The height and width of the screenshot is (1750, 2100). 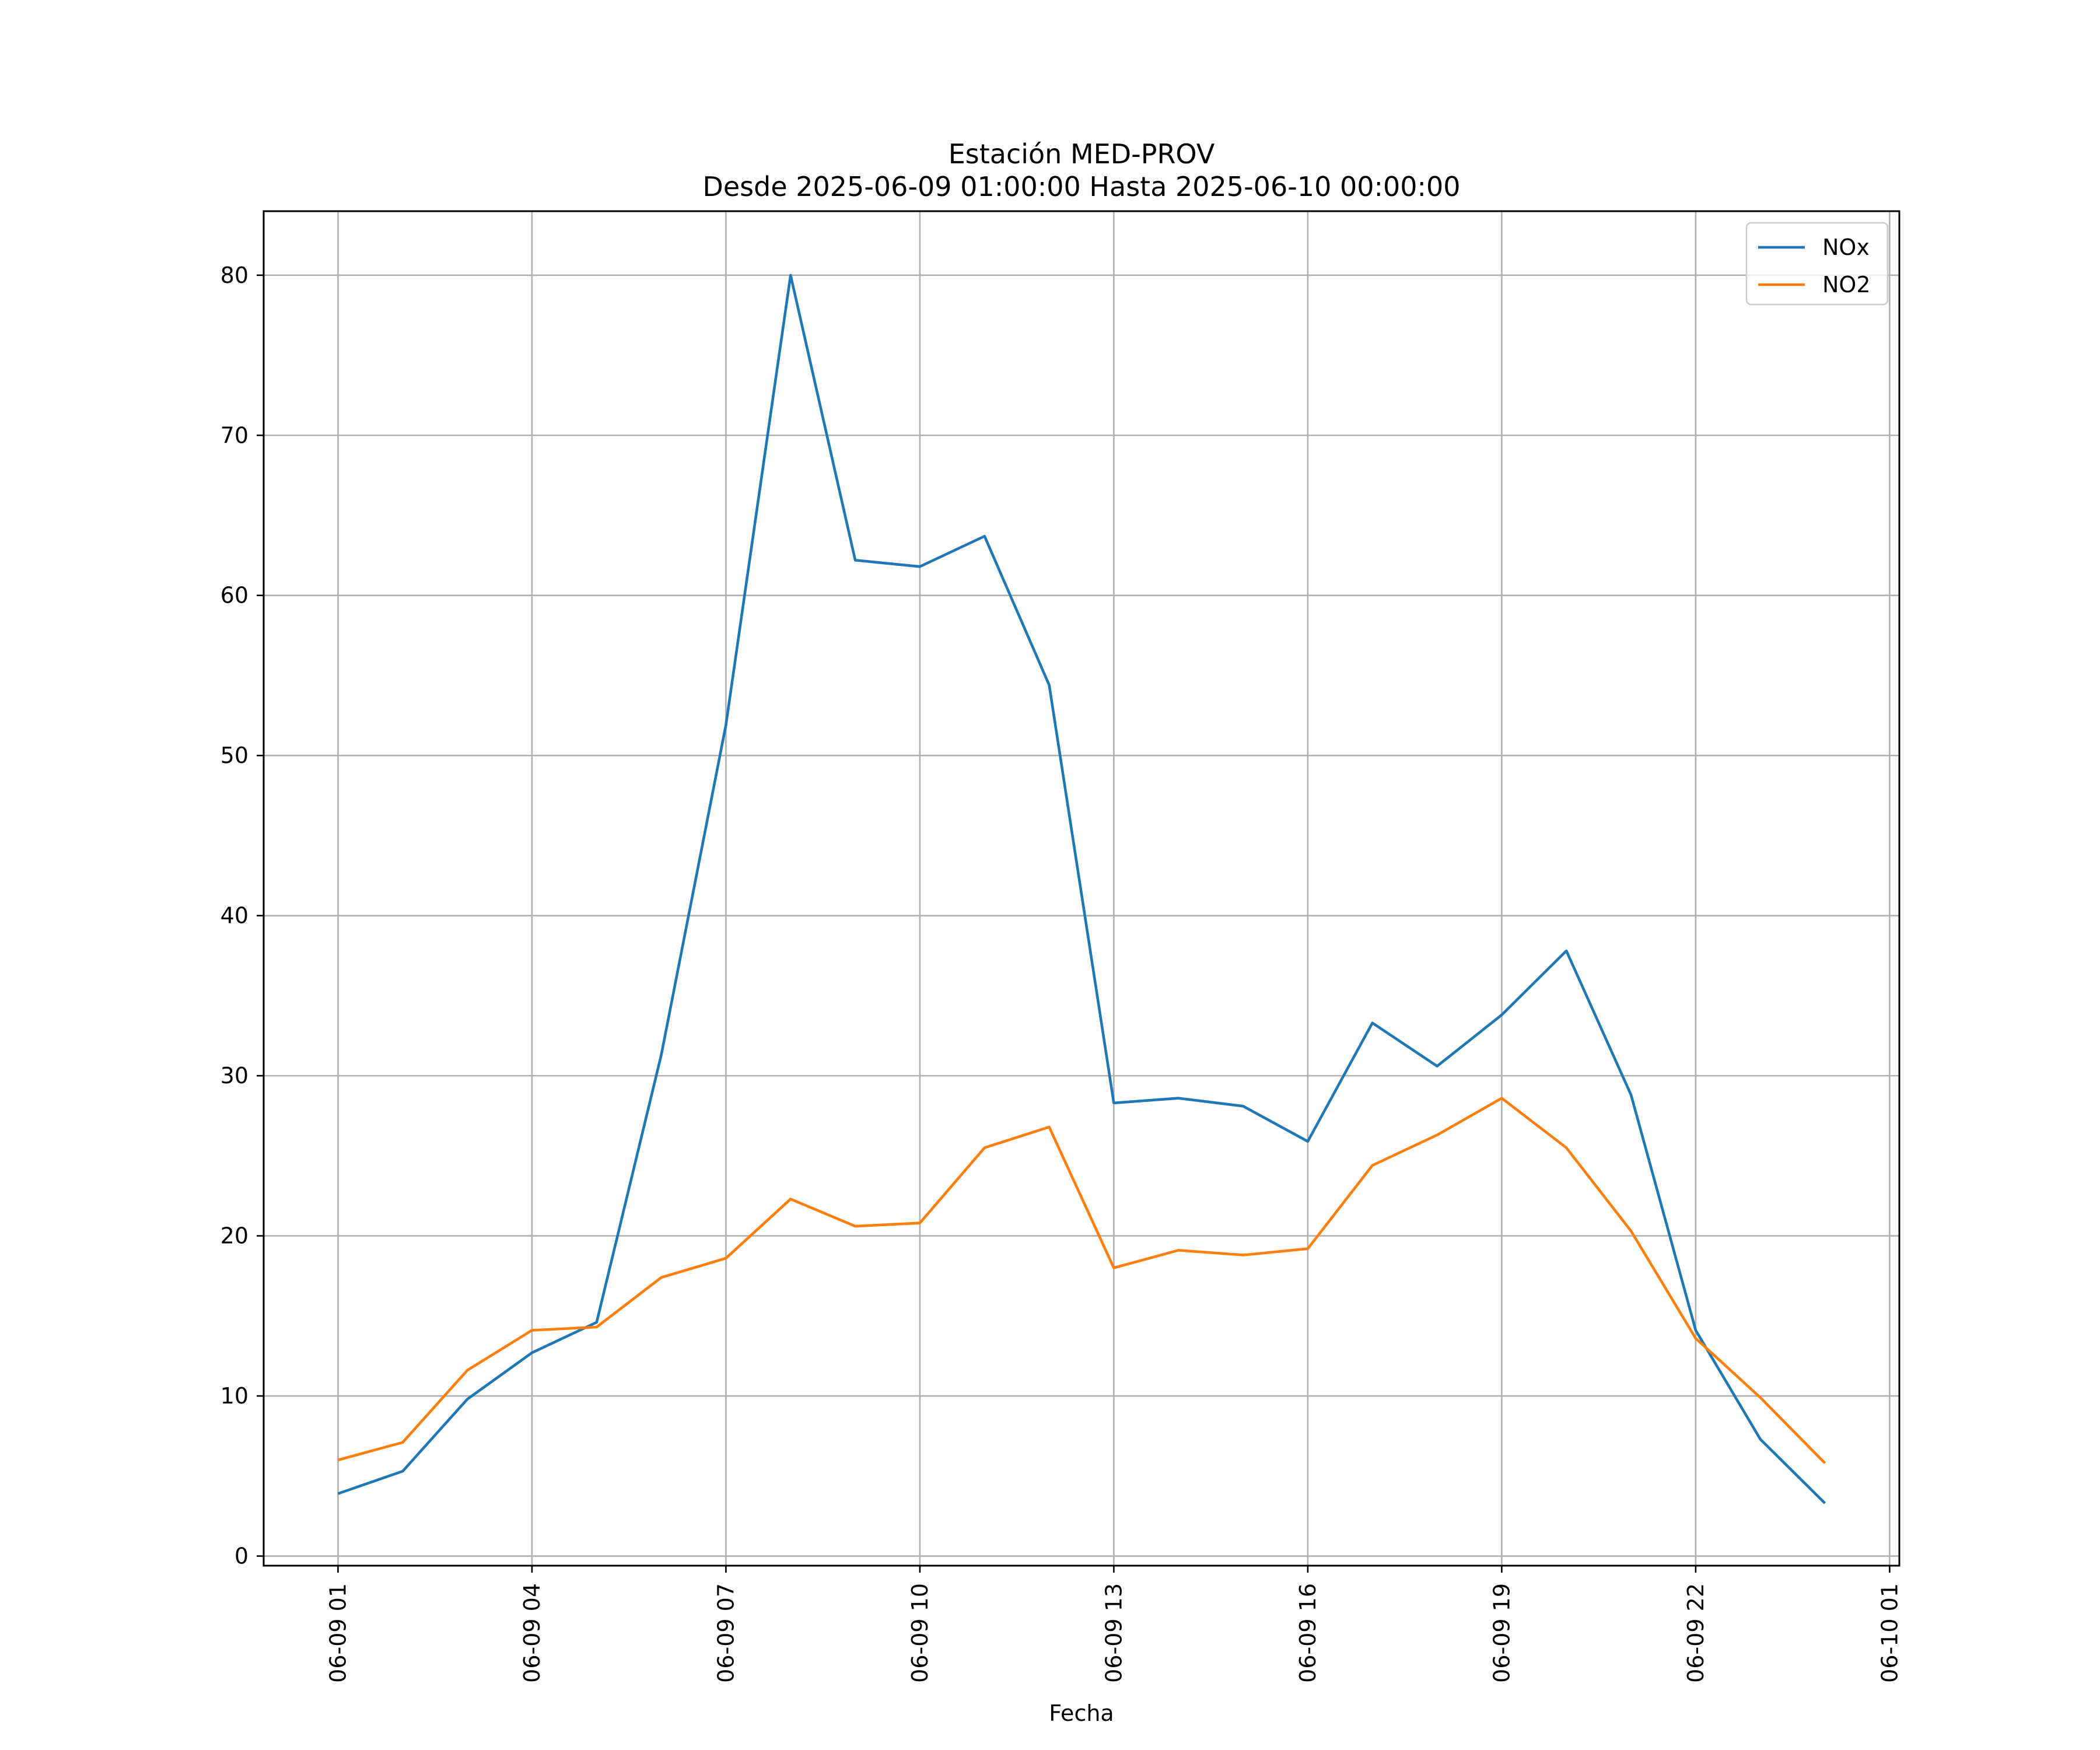 I want to click on y-tick-label: 30, so click(x=235, y=1075).